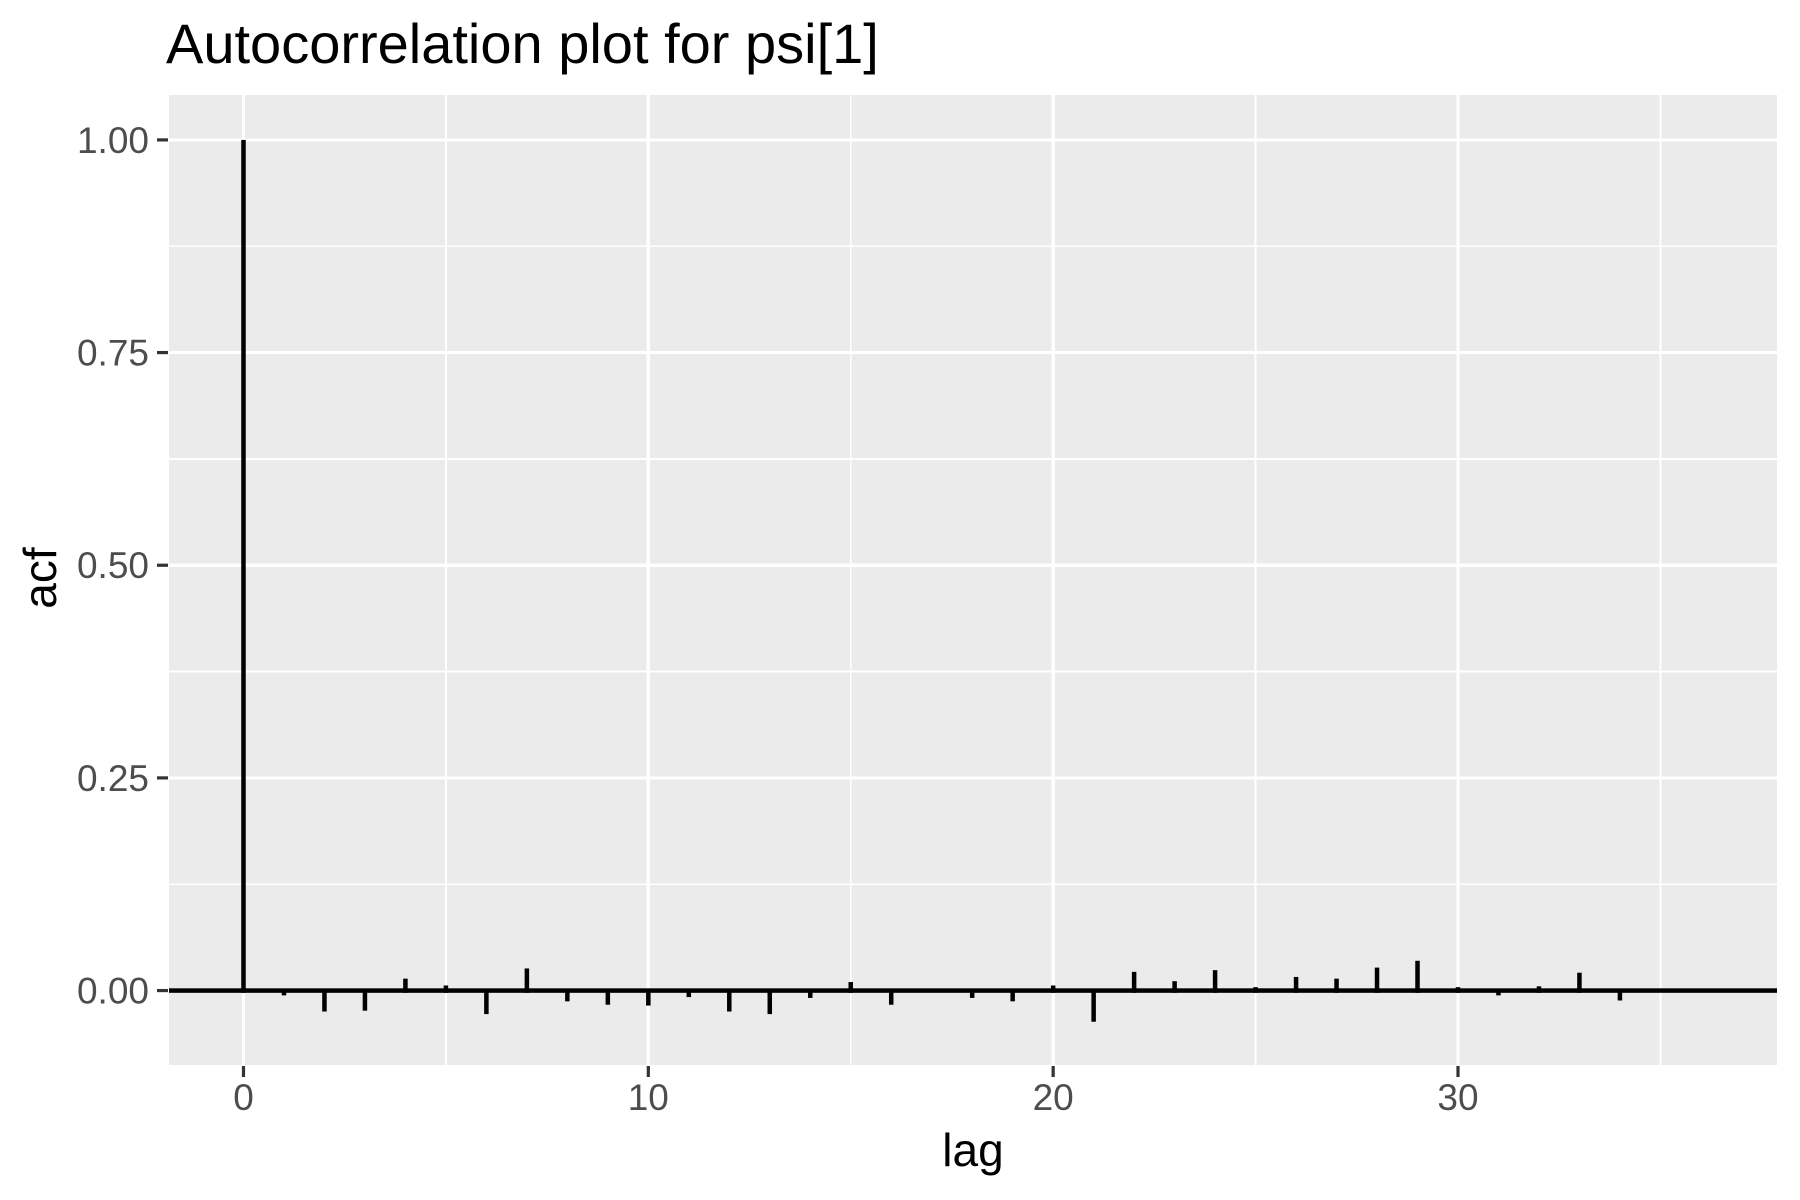  I want to click on y-tick-label: 0.00, so click(113, 991).